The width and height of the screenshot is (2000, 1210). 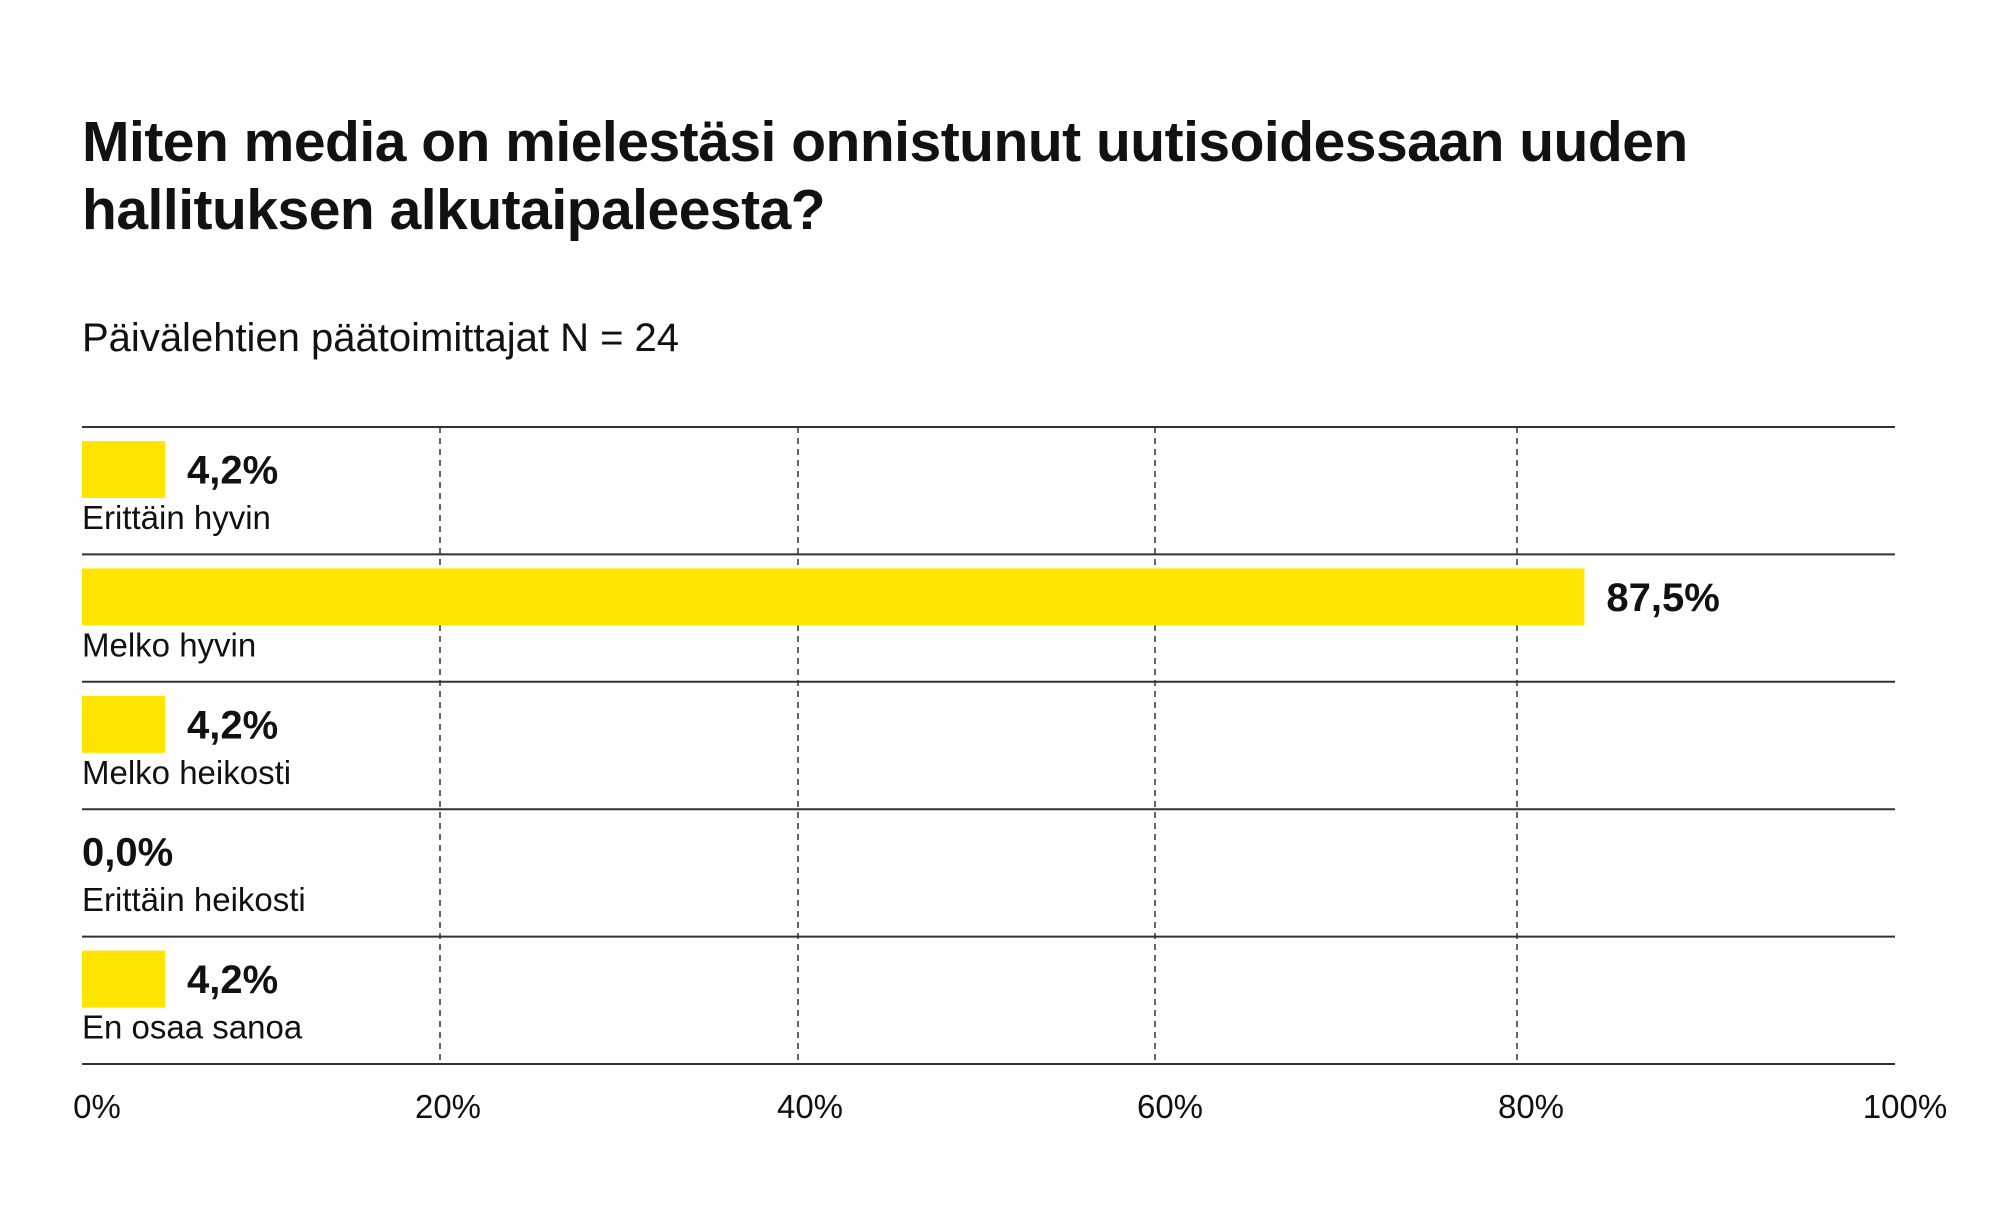 What do you see at coordinates (176, 517) in the screenshot?
I see `category-label: Erittäin hyvin` at bounding box center [176, 517].